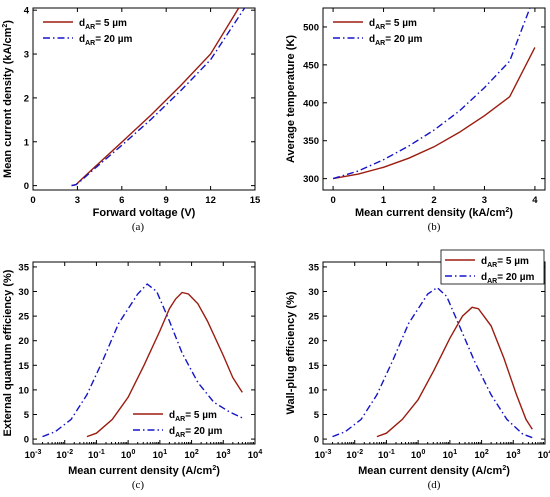 The height and width of the screenshot is (497, 550). Describe the element at coordinates (311, 27) in the screenshot. I see `y-tick-label: 500` at that location.